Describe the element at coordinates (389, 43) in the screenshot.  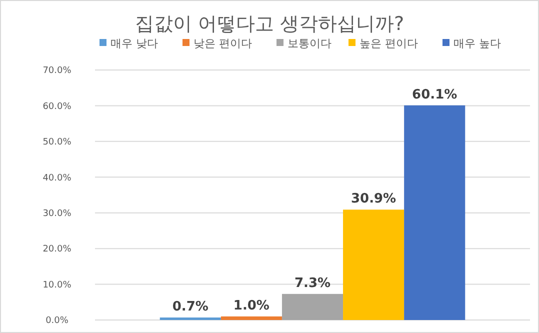
I see `legend-label: 높은 편이다` at that location.